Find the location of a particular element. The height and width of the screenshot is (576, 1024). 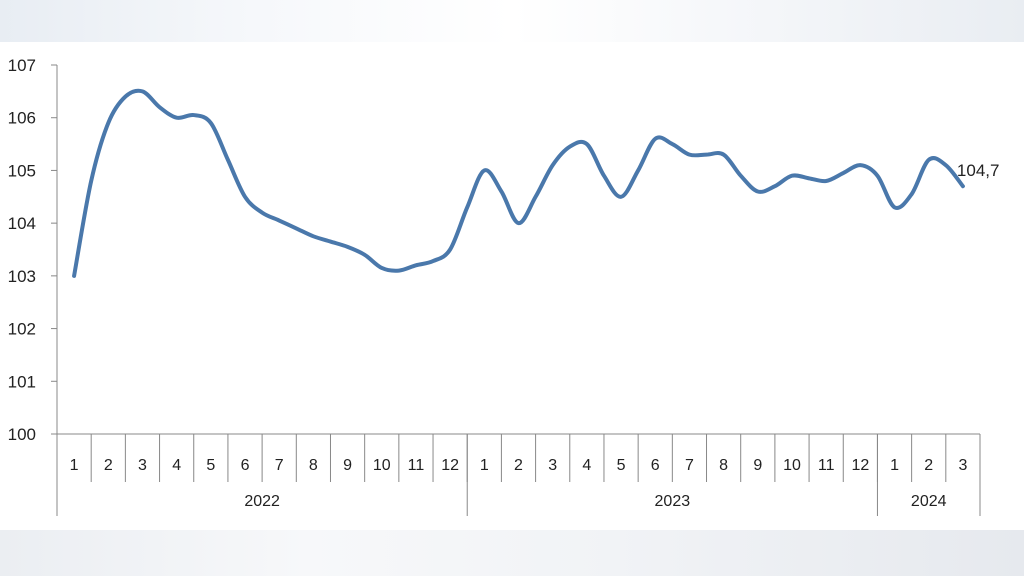

data-label-last-value: 104,7 is located at coordinates (978, 170).